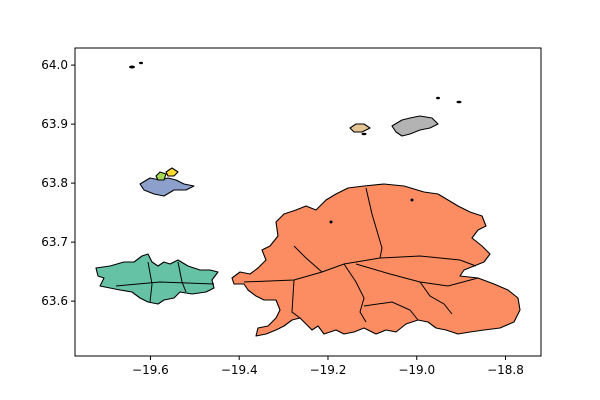 This screenshot has height=400, width=600. What do you see at coordinates (54, 183) in the screenshot?
I see `y-tick-label: 63.8` at bounding box center [54, 183].